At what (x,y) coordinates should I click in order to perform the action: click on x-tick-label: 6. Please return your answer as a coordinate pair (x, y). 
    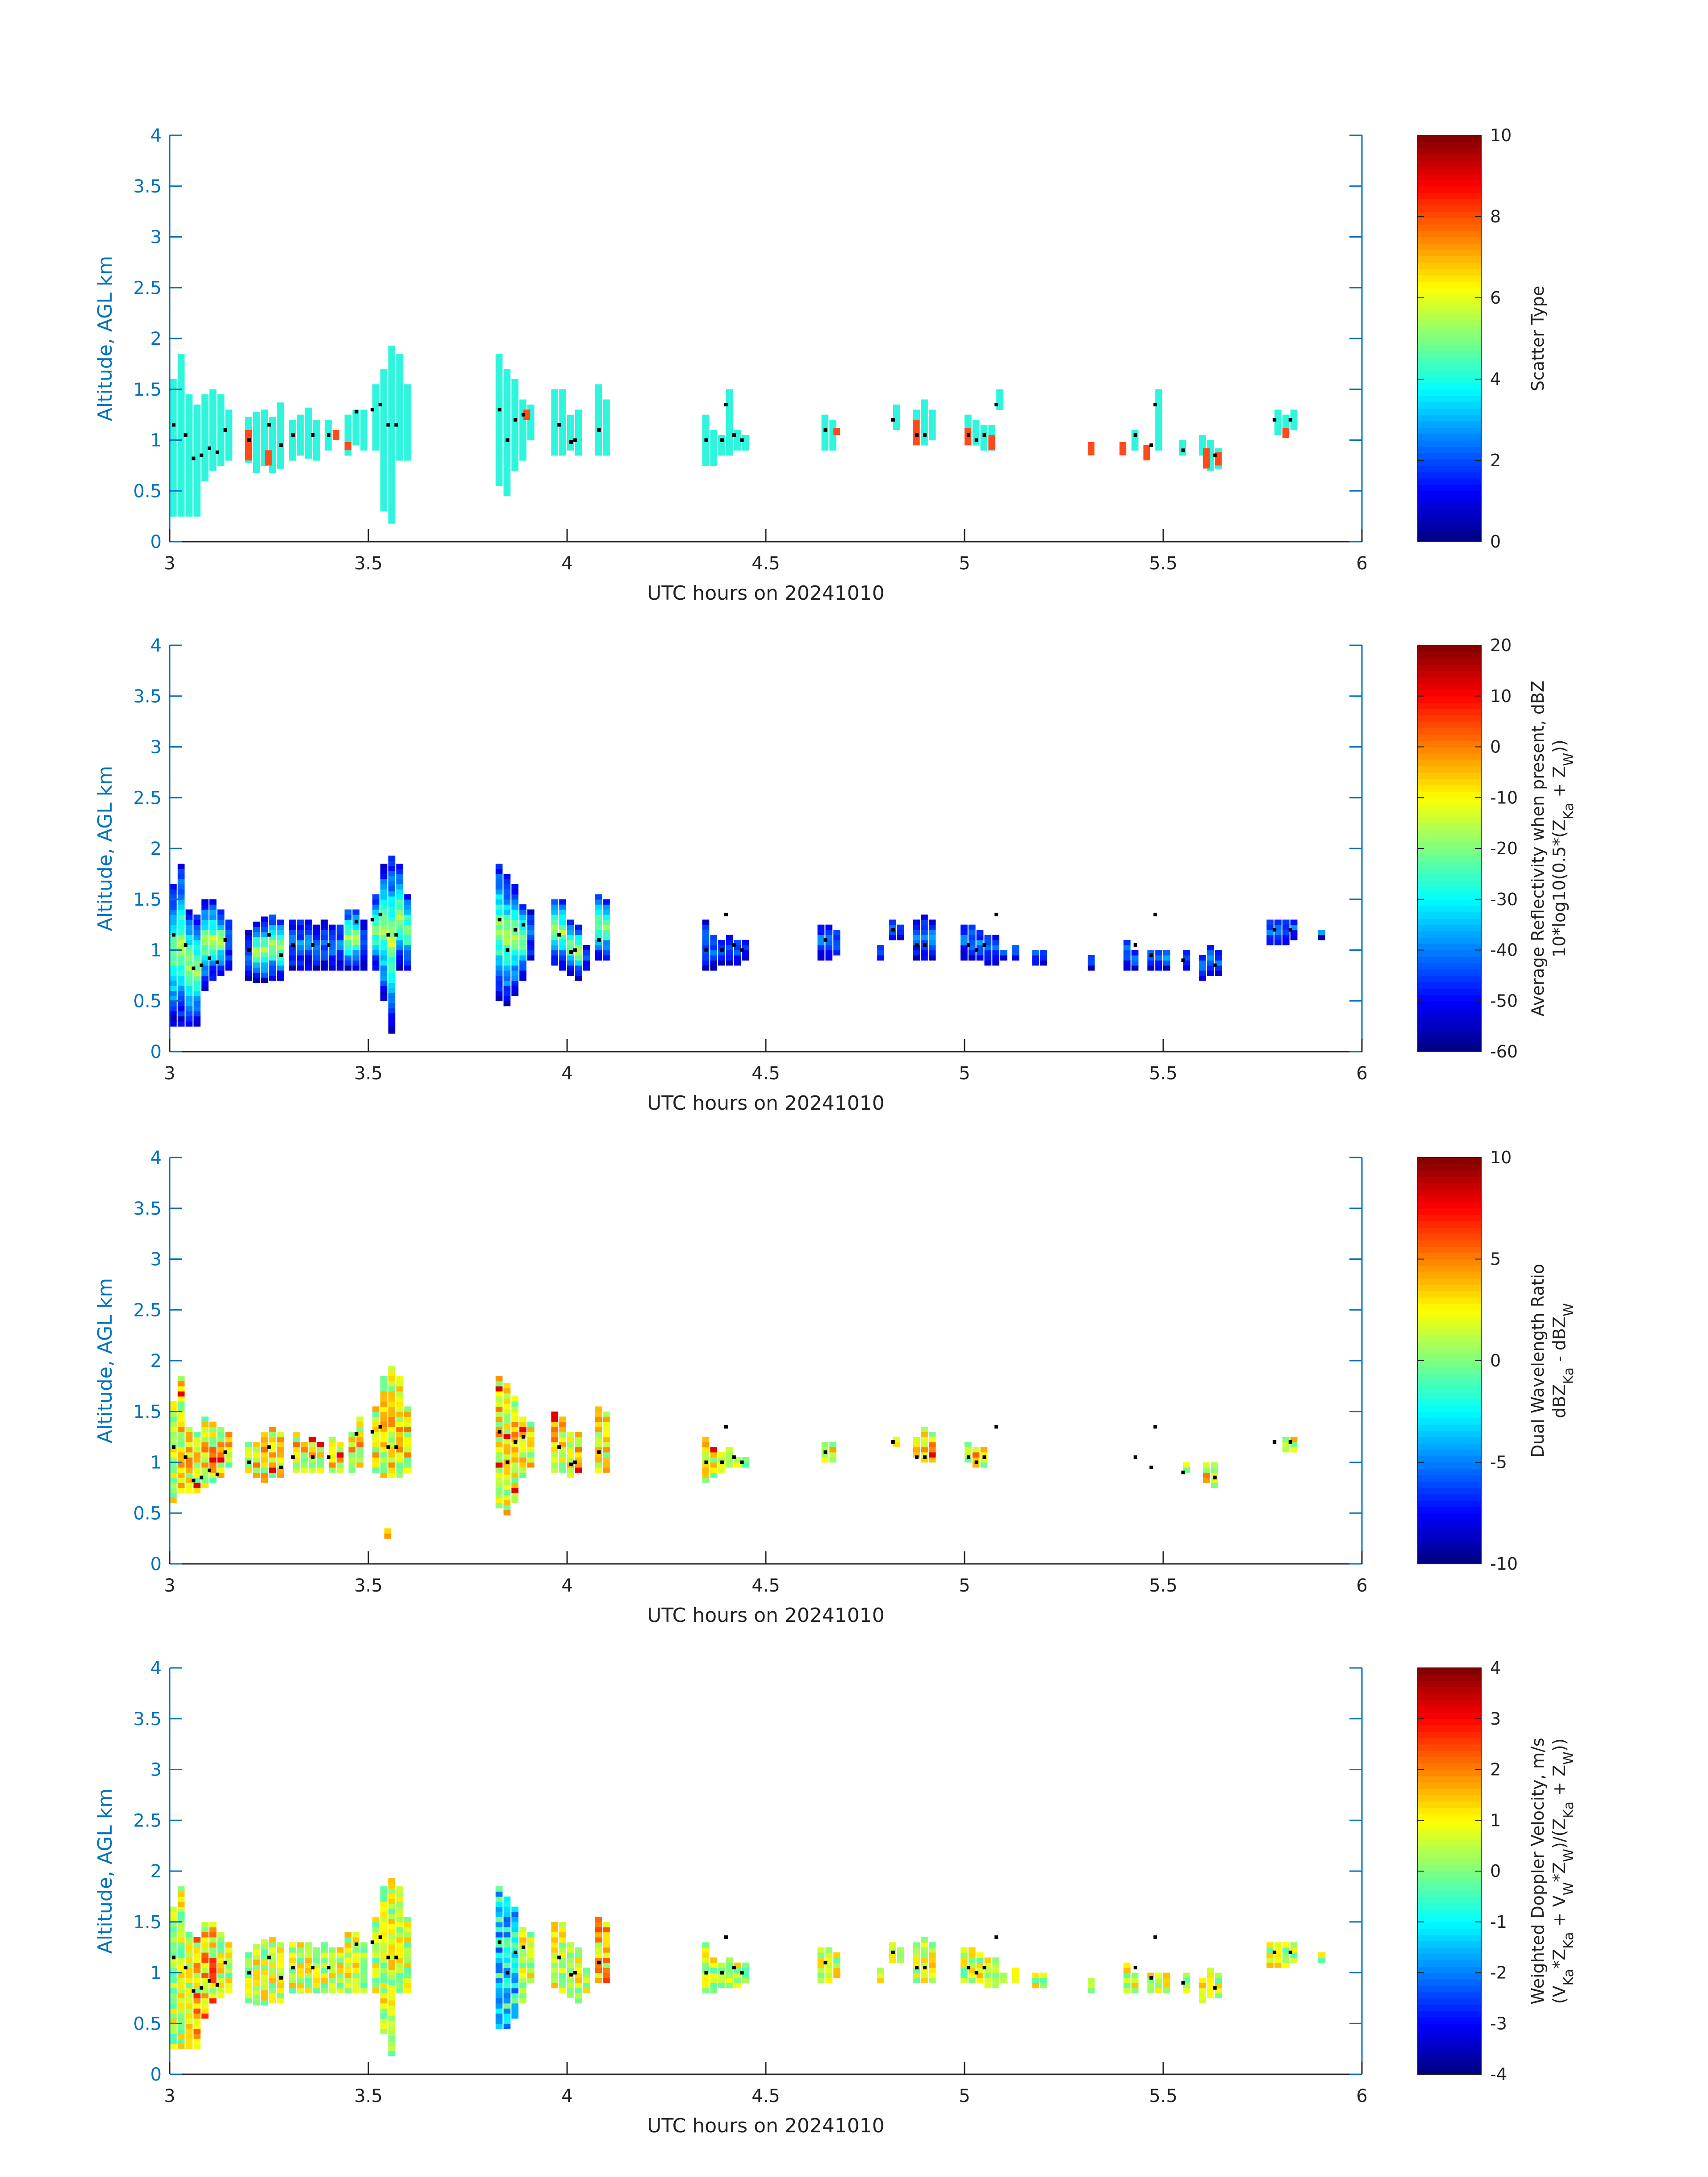
    Looking at the image, I should click on (1361, 563).